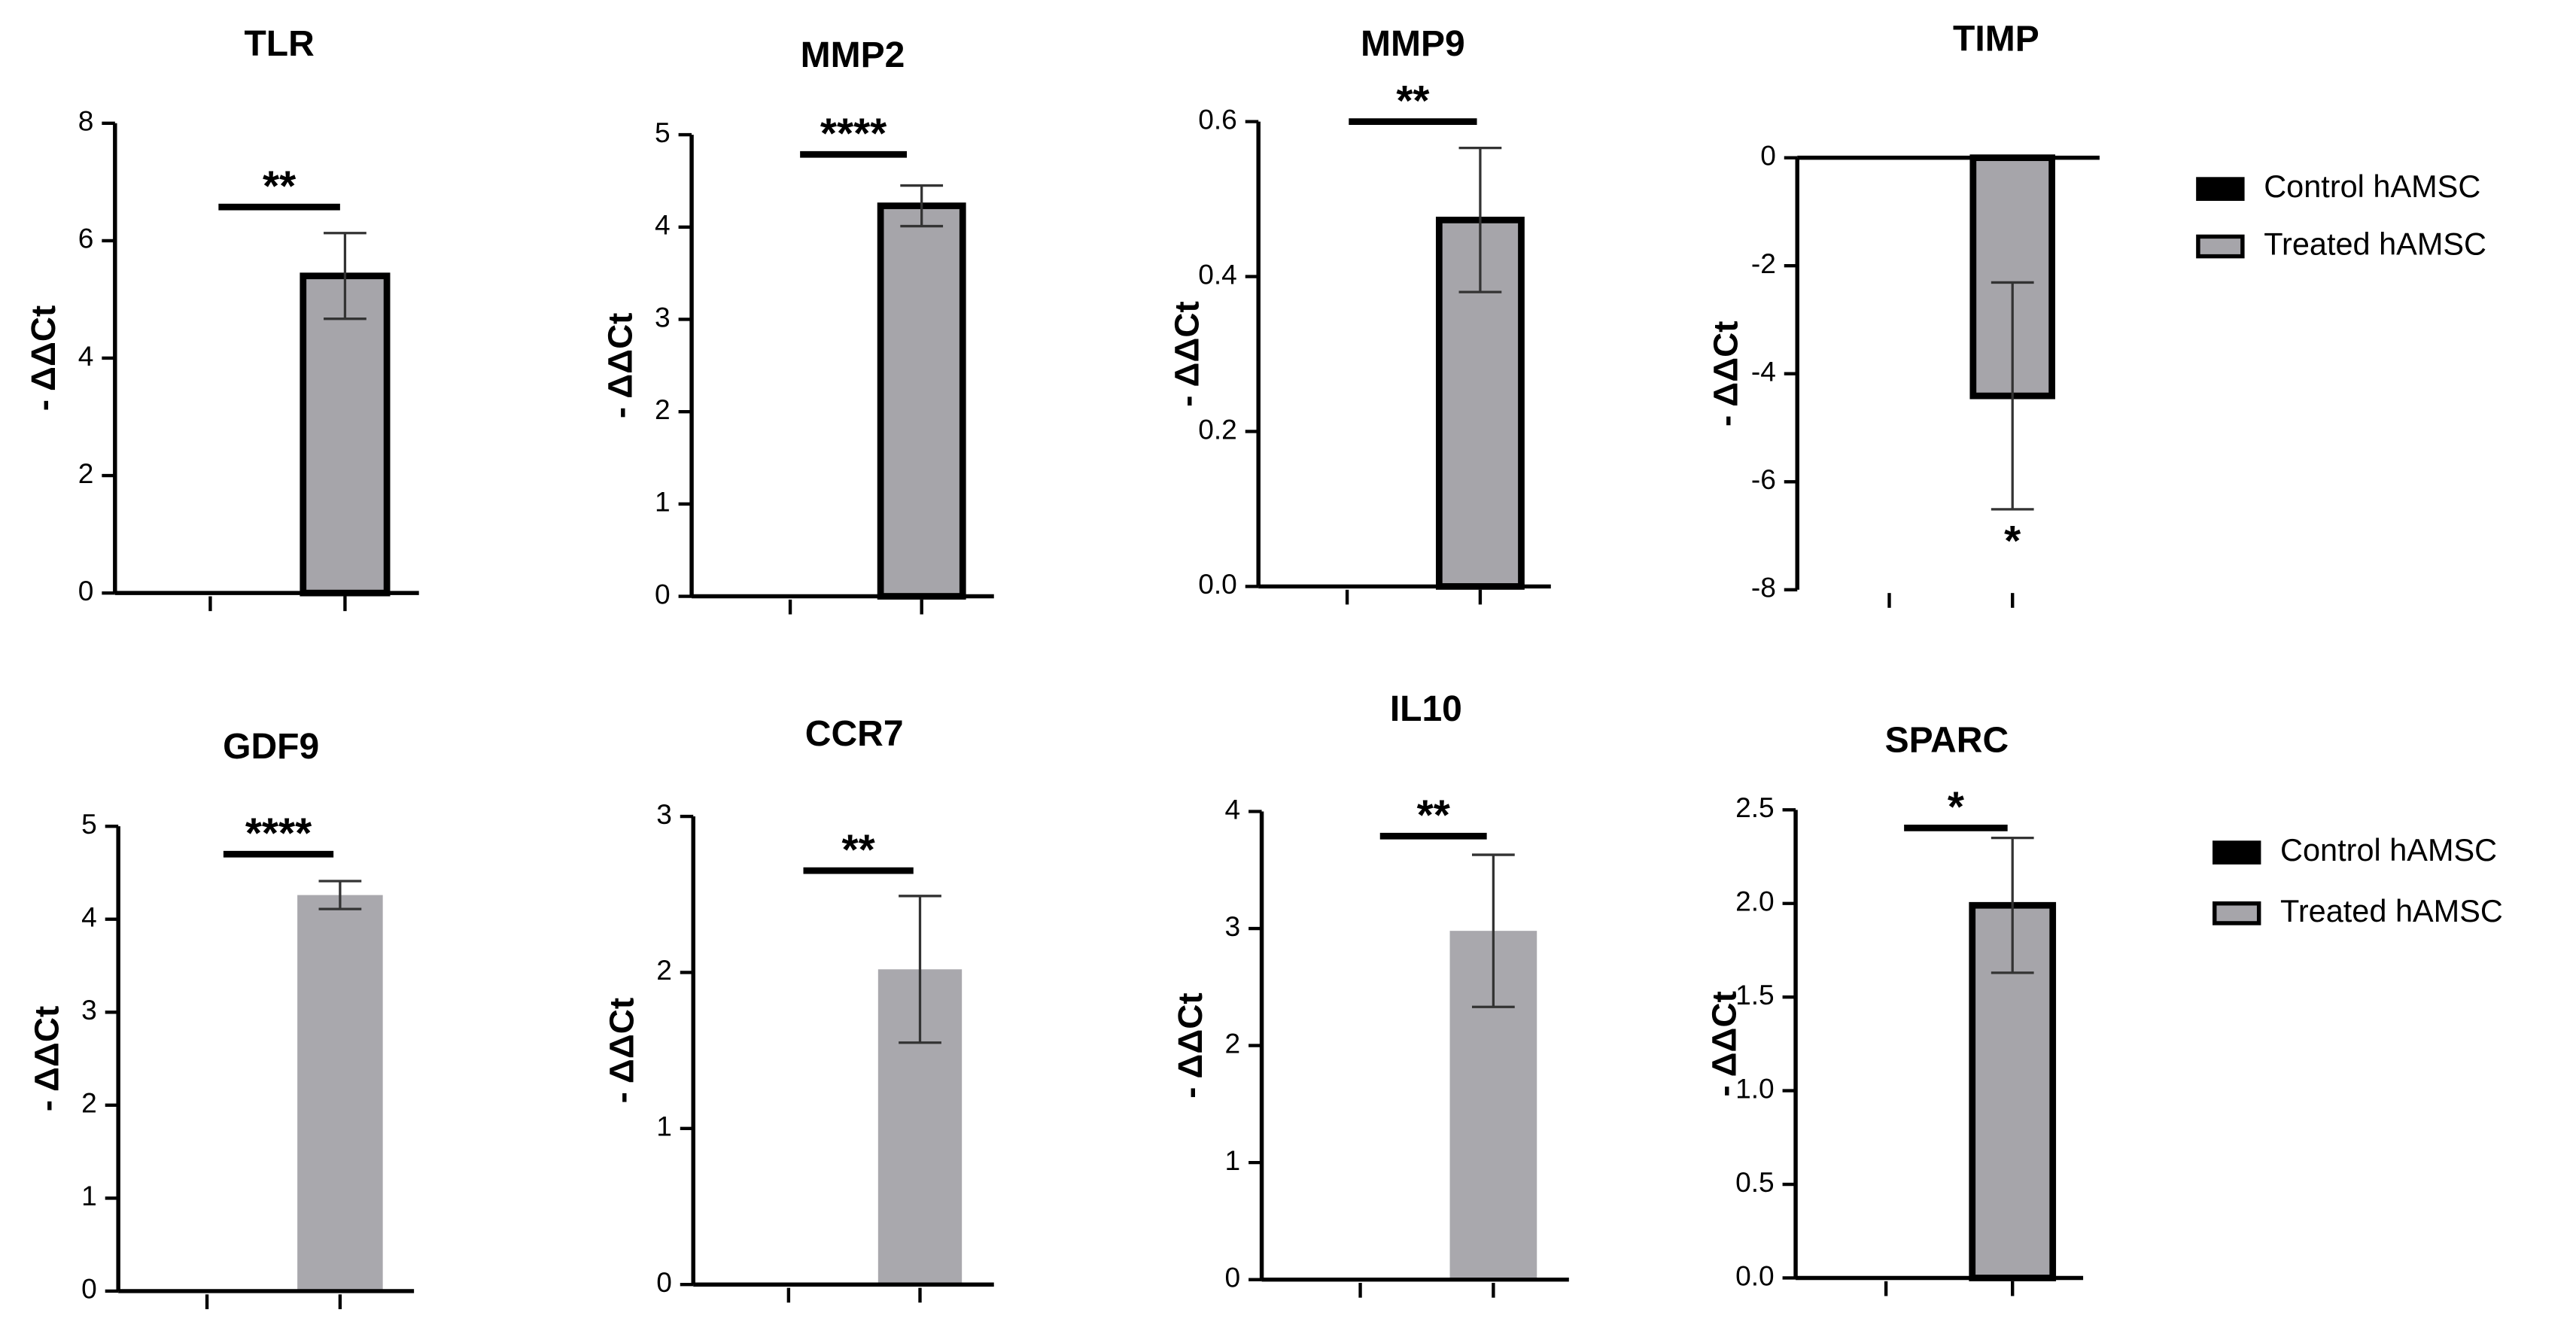  I want to click on y-tick-label: 6, so click(86, 239).